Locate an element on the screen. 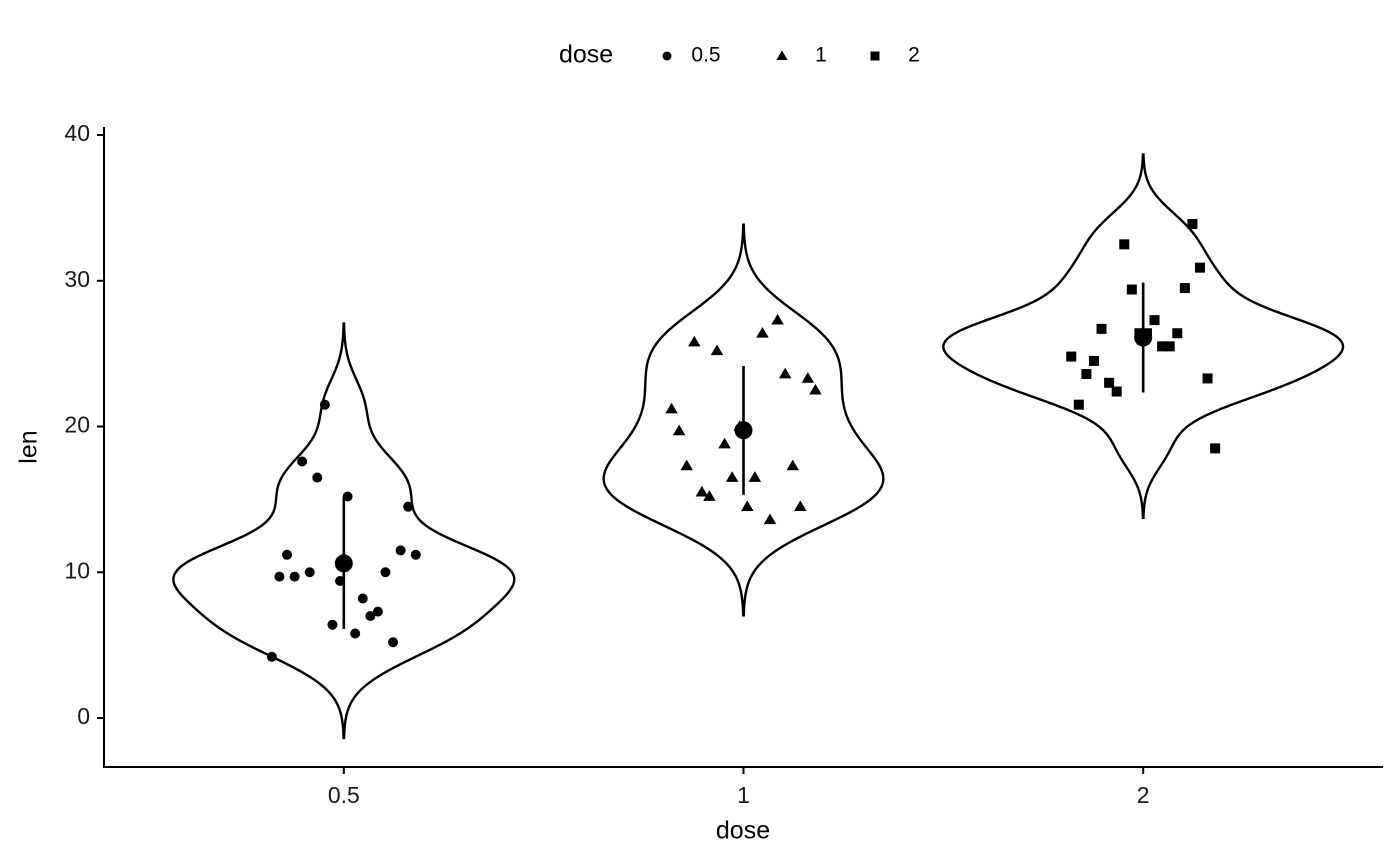 Image resolution: width=1400 pixels, height=866 pixels. legend-label: 1 is located at coordinates (821, 55).